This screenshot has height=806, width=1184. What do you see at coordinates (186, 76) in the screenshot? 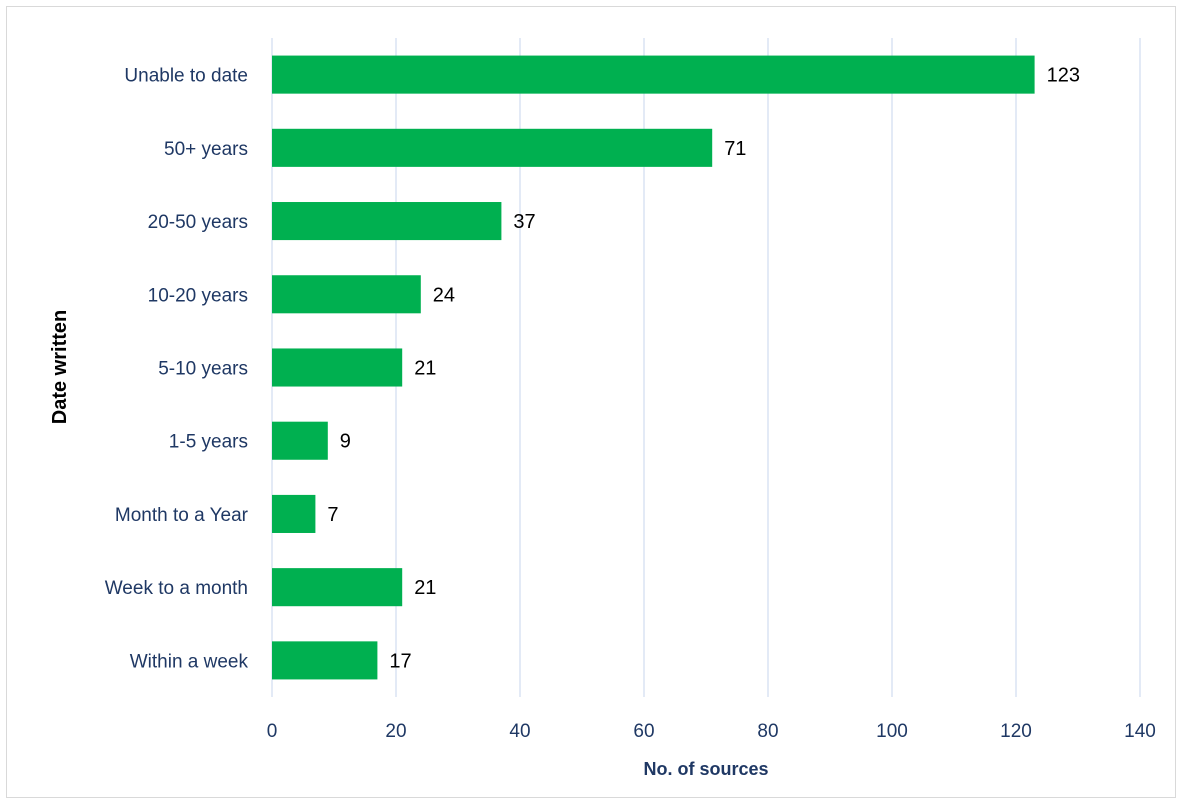
I see `category-label-0: Unable to date` at bounding box center [186, 76].